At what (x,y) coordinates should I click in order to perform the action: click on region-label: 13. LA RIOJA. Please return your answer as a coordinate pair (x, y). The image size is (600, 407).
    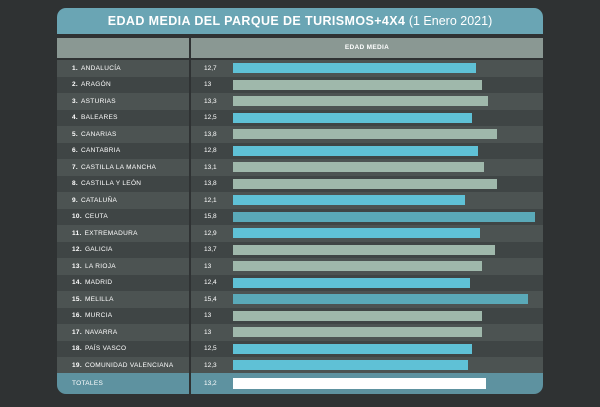
    Looking at the image, I should click on (94, 266).